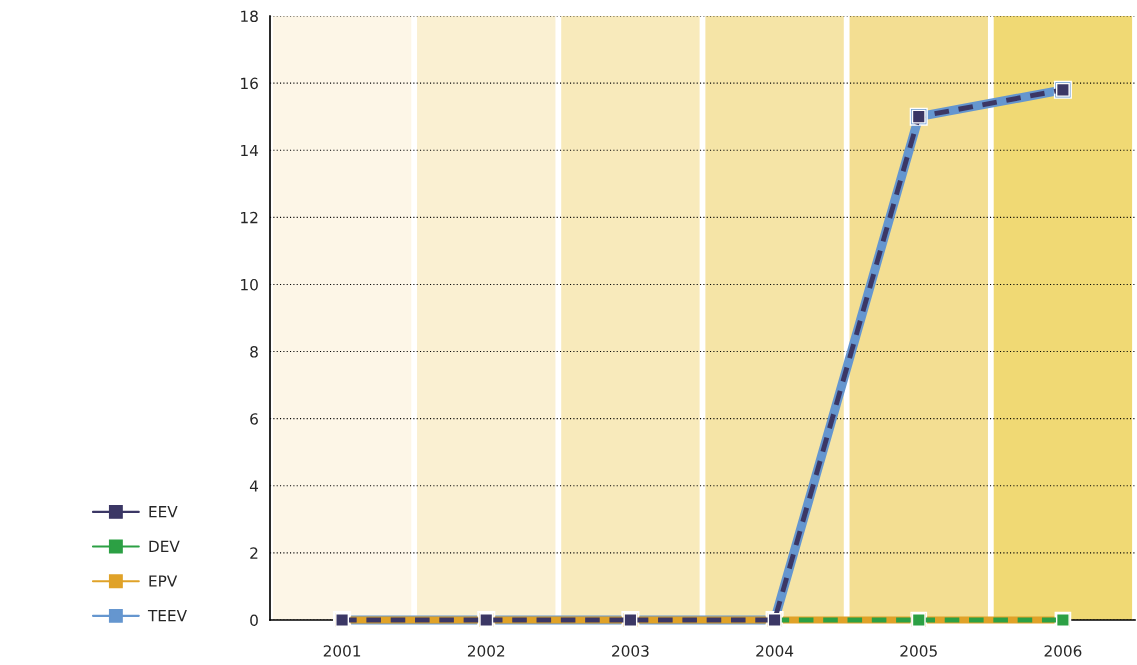 The height and width of the screenshot is (665, 1137). What do you see at coordinates (249, 284) in the screenshot?
I see `y-tick-label: 10` at bounding box center [249, 284].